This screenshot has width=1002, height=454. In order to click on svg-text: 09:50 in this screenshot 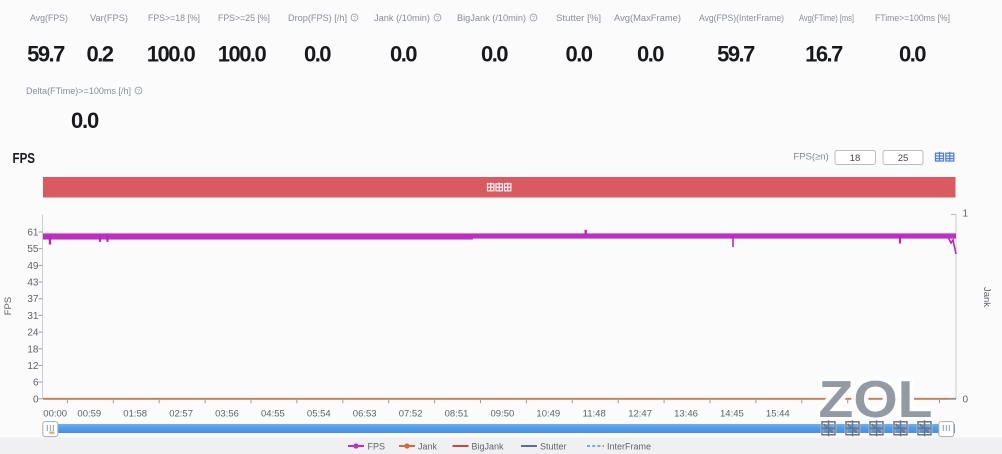, I will do `click(503, 414)`.